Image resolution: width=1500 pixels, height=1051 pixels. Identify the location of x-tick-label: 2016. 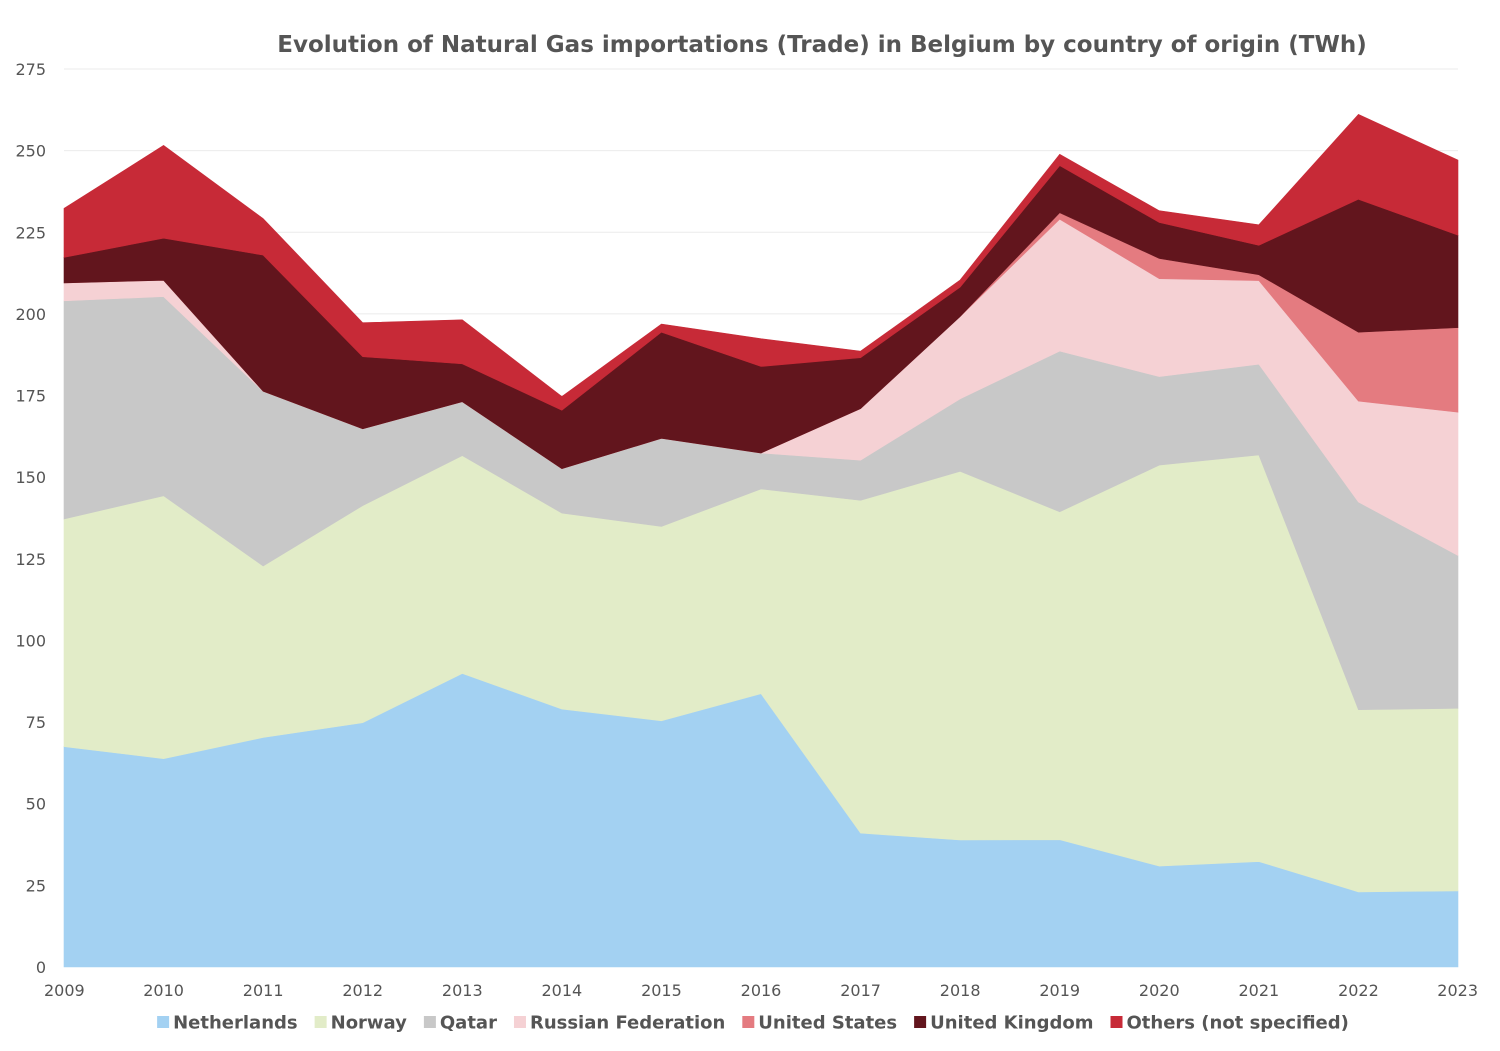
(761, 990).